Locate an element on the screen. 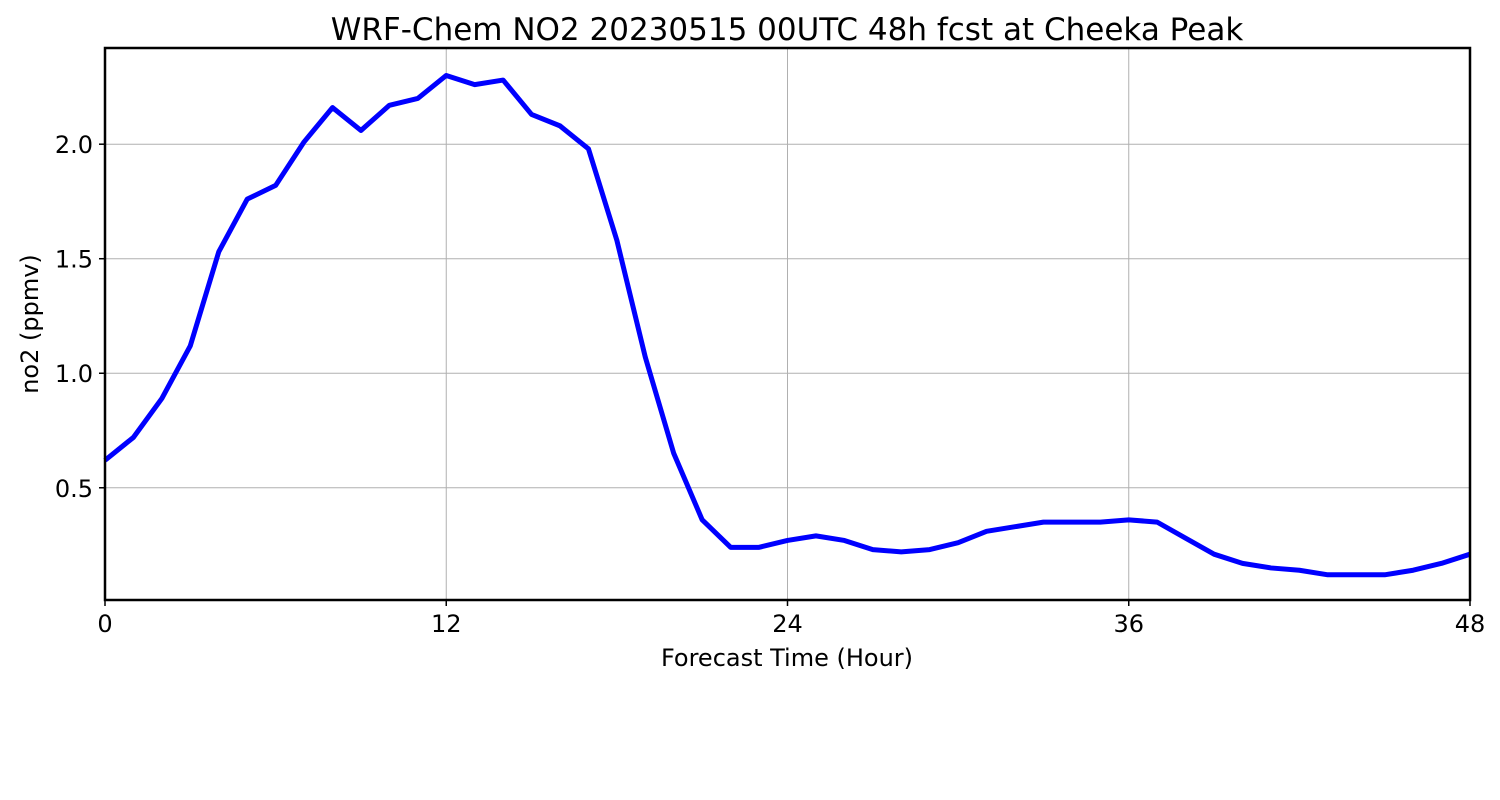 The width and height of the screenshot is (1500, 800). x-axis-label: Forecast Time (Hour) is located at coordinates (787, 658).